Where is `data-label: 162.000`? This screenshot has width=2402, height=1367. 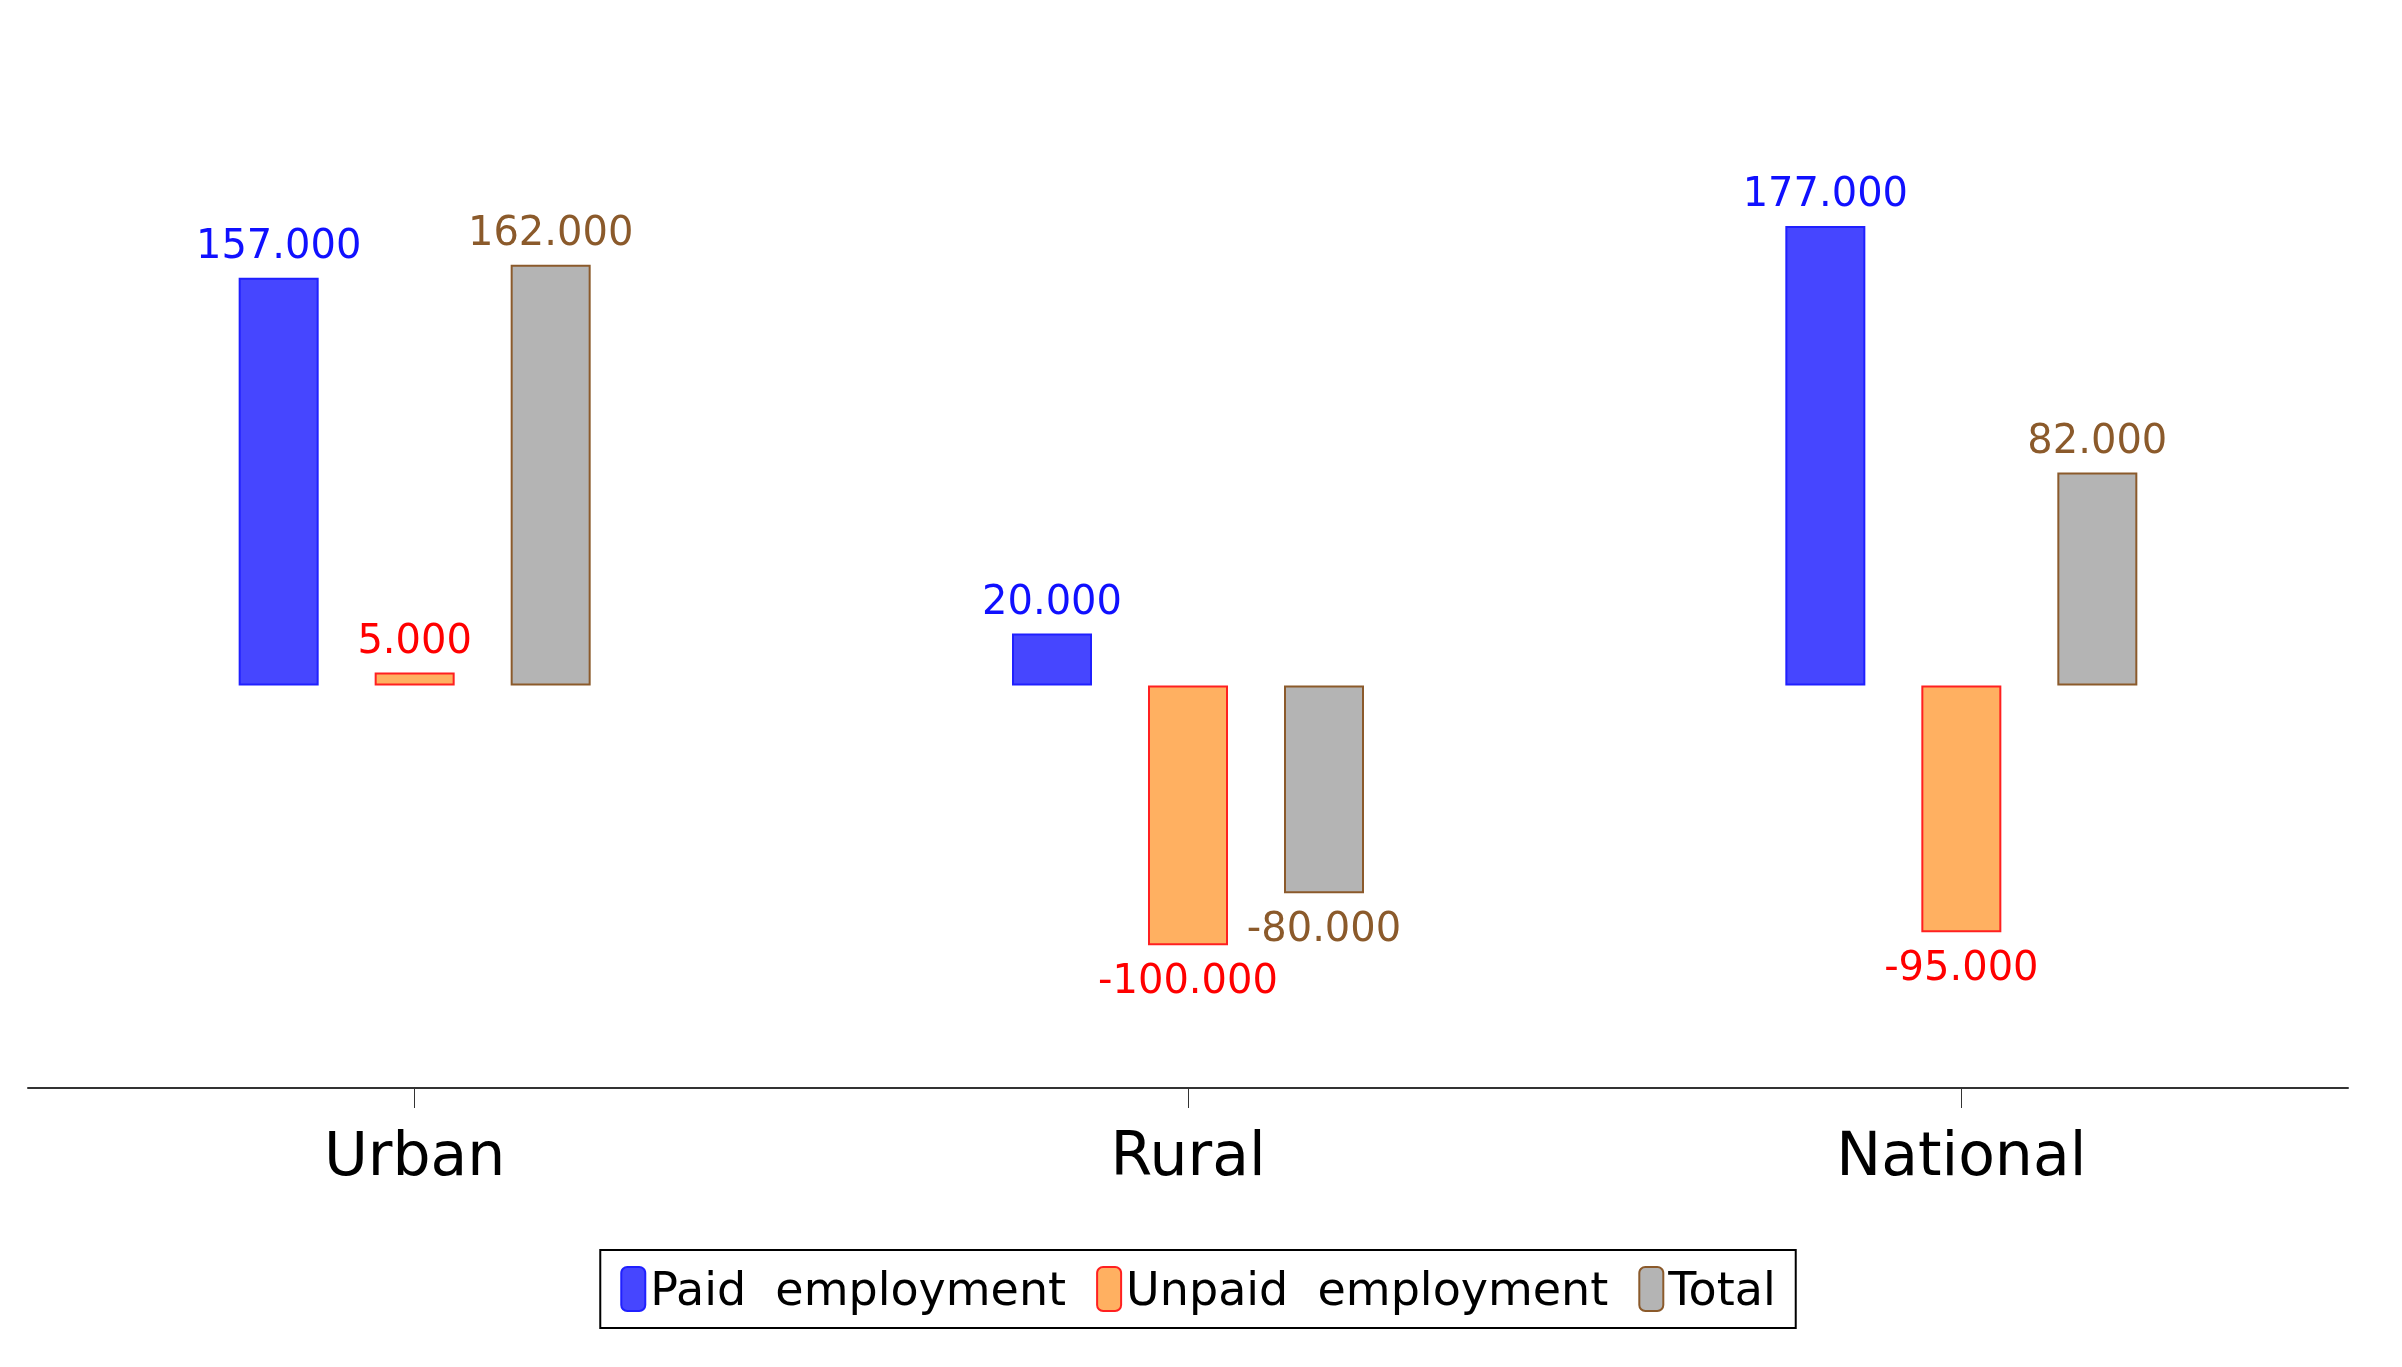
data-label: 162.000 is located at coordinates (550, 230).